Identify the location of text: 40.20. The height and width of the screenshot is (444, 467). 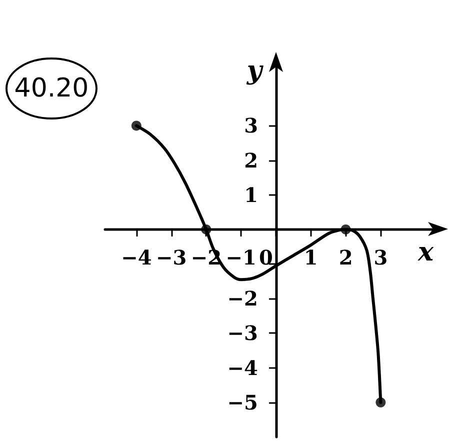
(51, 89).